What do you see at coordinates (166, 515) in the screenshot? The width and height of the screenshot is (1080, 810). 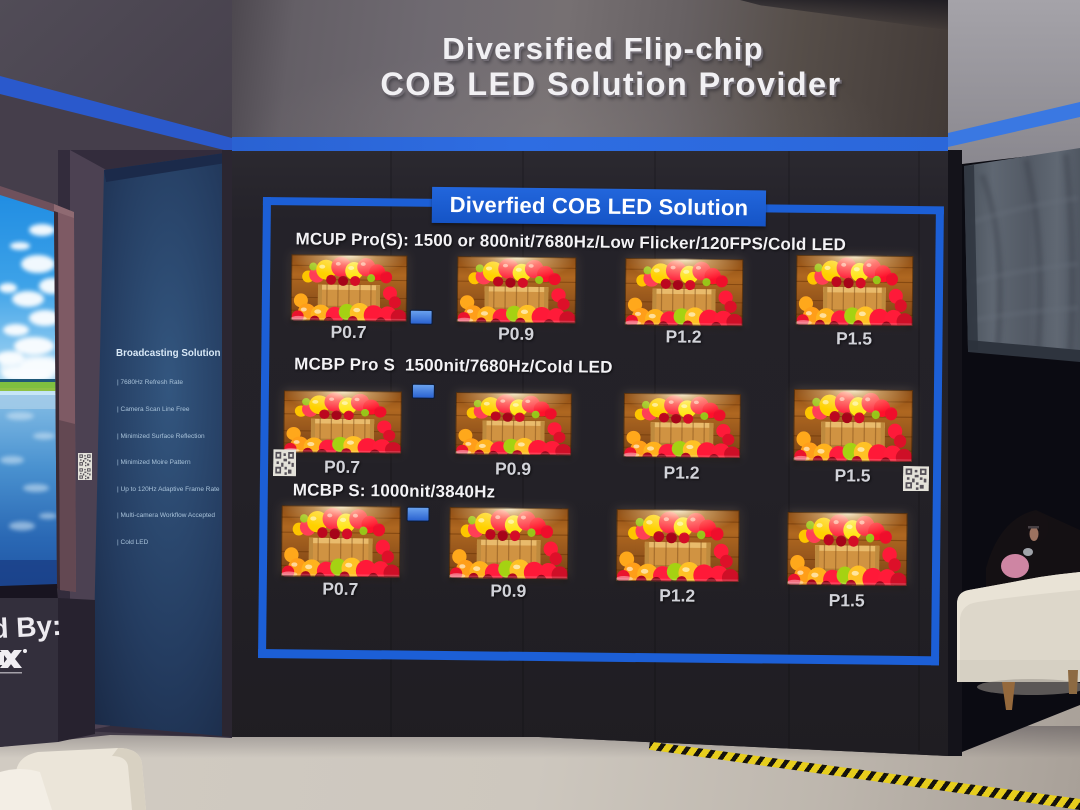 I see `svg-text:| Multi-camera Workflow Accept: | Multi-camera Workflow Accepted` at bounding box center [166, 515].